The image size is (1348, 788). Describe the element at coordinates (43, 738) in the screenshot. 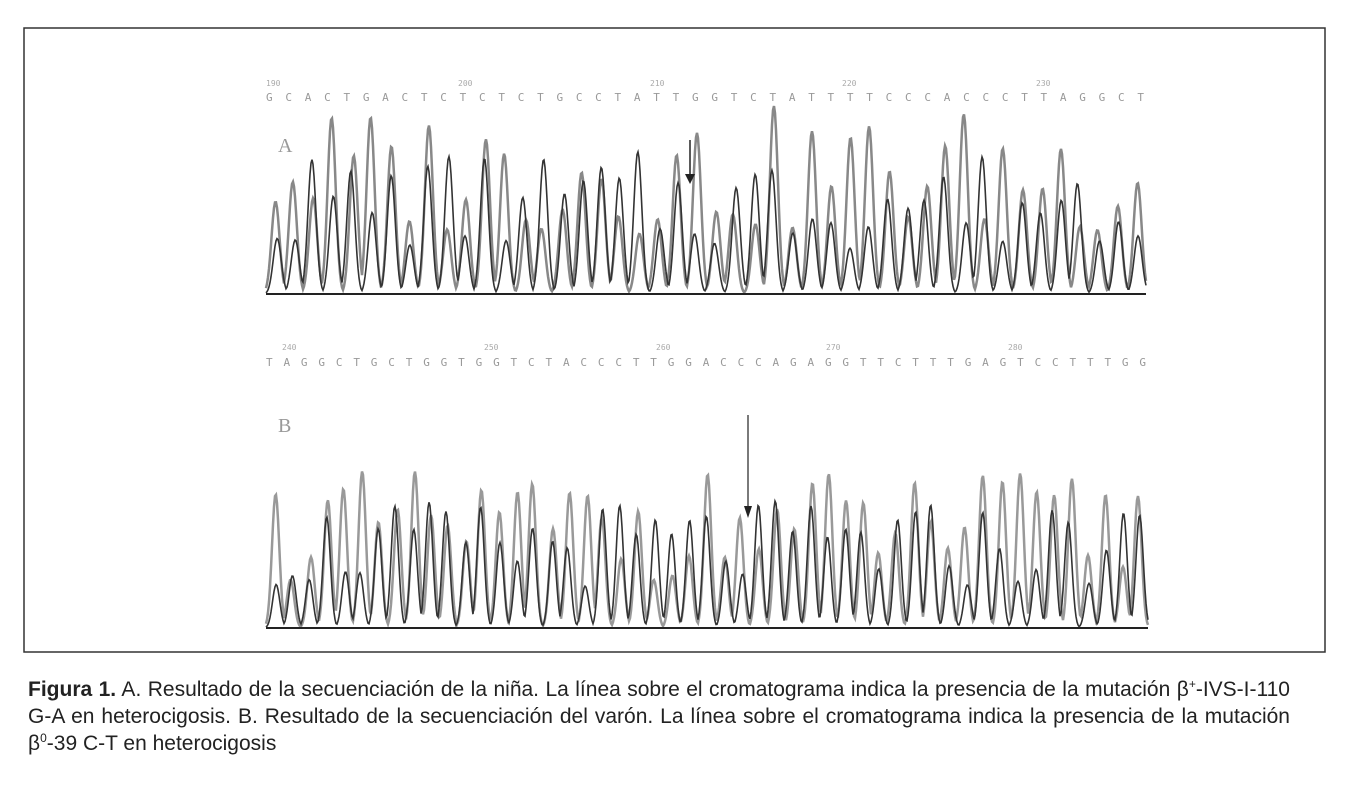

I see `caption-sup: 0` at that location.